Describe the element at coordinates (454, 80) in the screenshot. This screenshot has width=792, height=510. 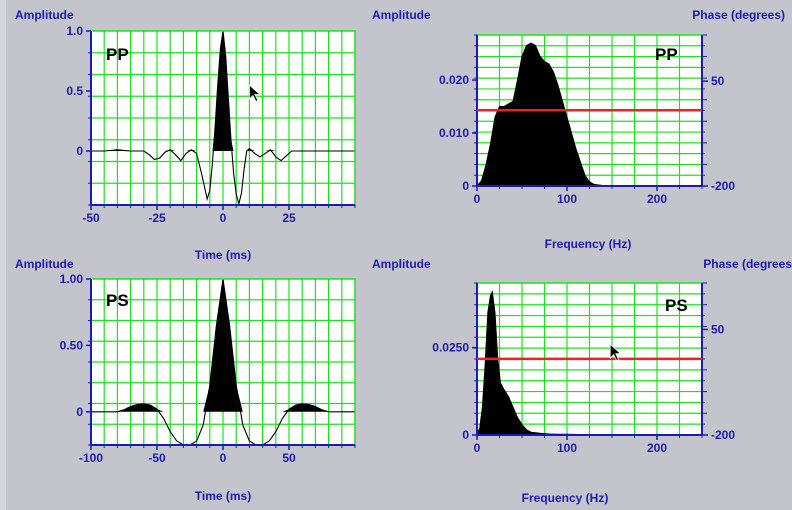
I see `y-tick-label: 0.020` at that location.